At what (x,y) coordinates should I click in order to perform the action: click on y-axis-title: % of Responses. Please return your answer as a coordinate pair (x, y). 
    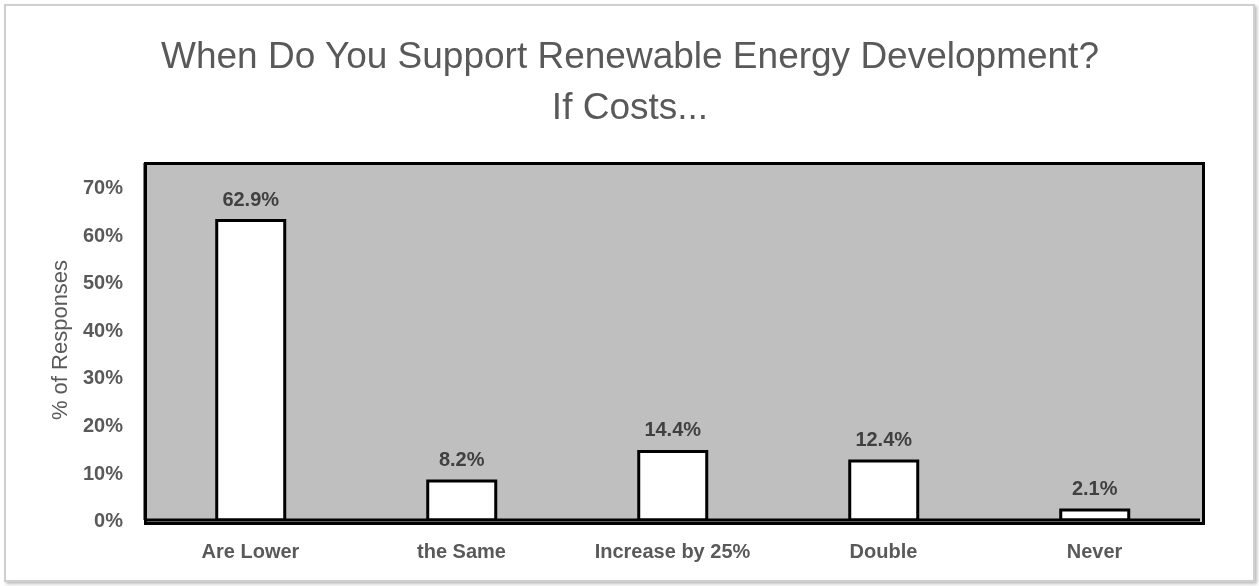
    Looking at the image, I should click on (60, 340).